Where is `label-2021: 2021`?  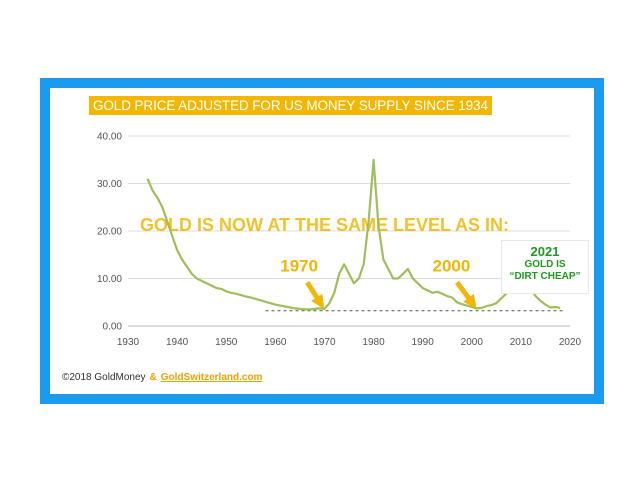 label-2021: 2021 is located at coordinates (545, 251).